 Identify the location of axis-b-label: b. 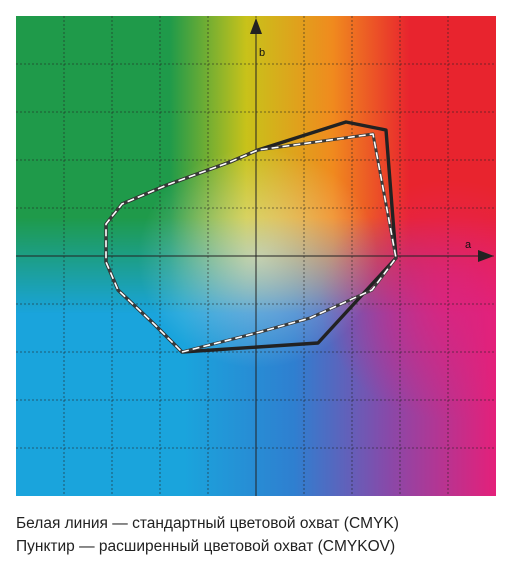
(262, 53).